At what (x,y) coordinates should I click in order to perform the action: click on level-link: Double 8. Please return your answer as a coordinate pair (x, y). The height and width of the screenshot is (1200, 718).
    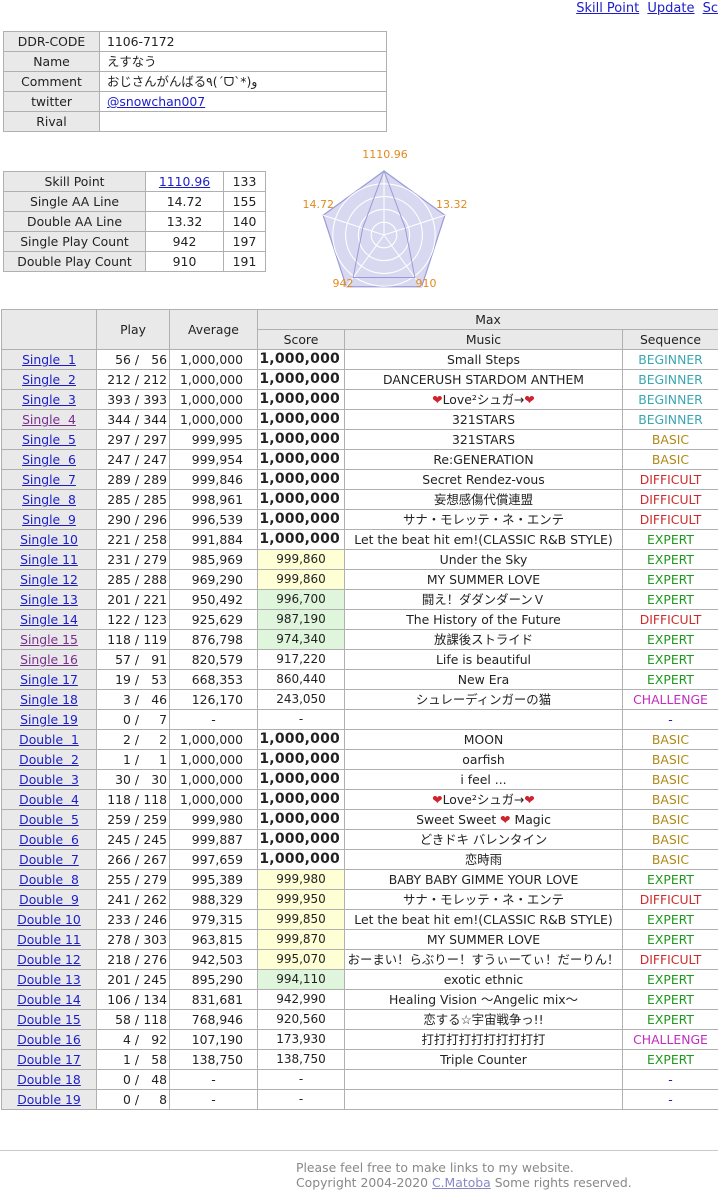
    Looking at the image, I should click on (49, 879).